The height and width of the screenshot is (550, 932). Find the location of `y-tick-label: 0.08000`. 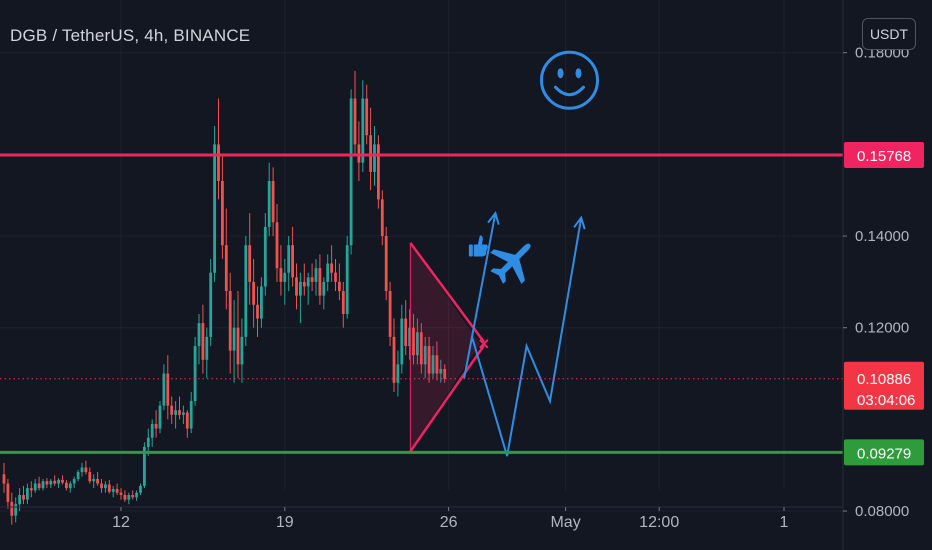

y-tick-label: 0.08000 is located at coordinates (882, 511).